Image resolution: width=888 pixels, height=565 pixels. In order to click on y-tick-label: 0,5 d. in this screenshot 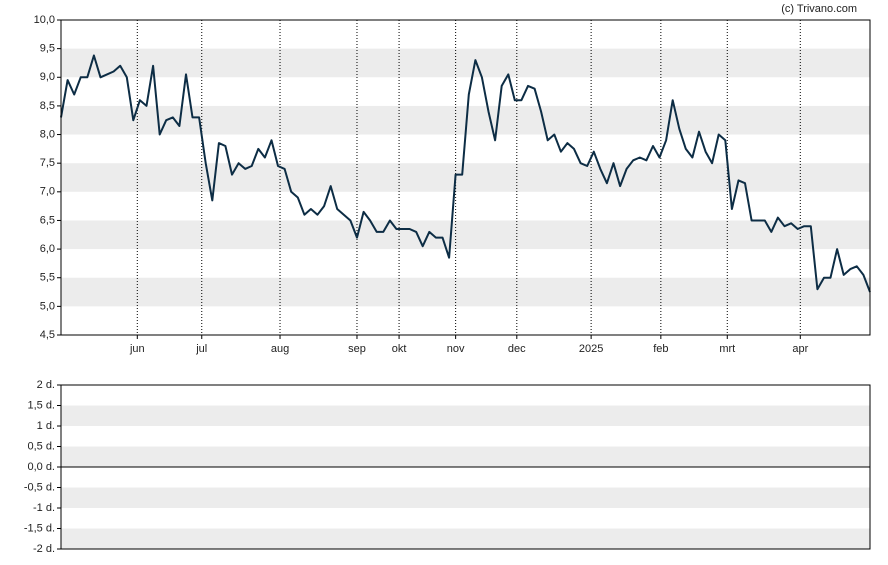, I will do `click(41, 446)`.